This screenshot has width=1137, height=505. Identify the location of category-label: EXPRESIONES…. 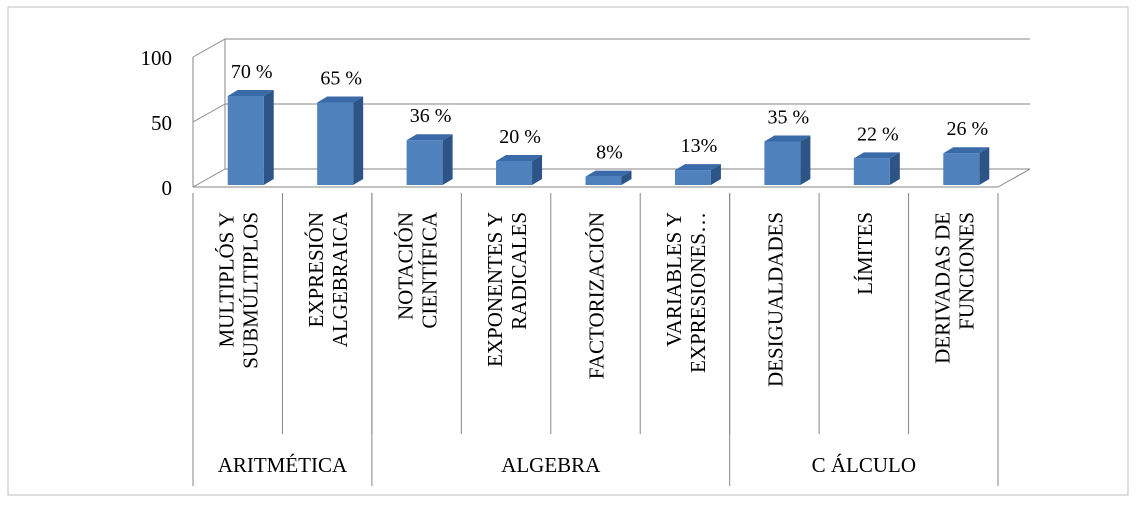
(698, 292).